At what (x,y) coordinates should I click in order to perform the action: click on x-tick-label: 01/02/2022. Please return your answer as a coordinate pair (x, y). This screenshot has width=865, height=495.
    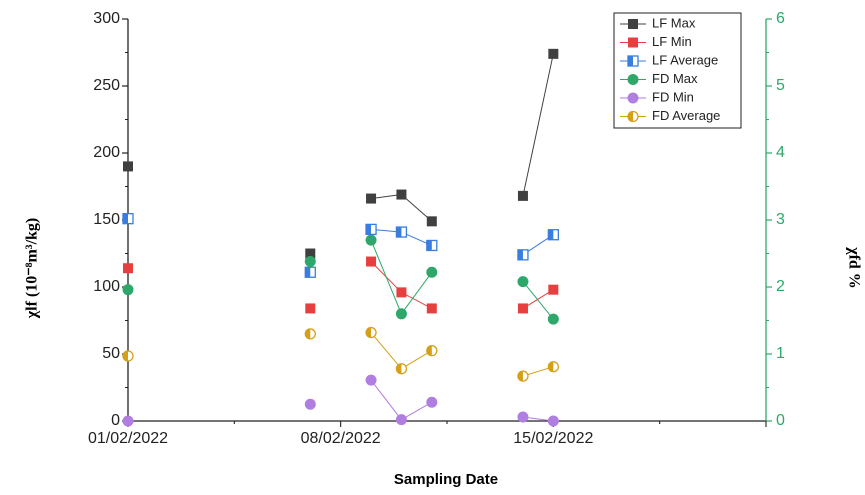
    Looking at the image, I should click on (128, 438).